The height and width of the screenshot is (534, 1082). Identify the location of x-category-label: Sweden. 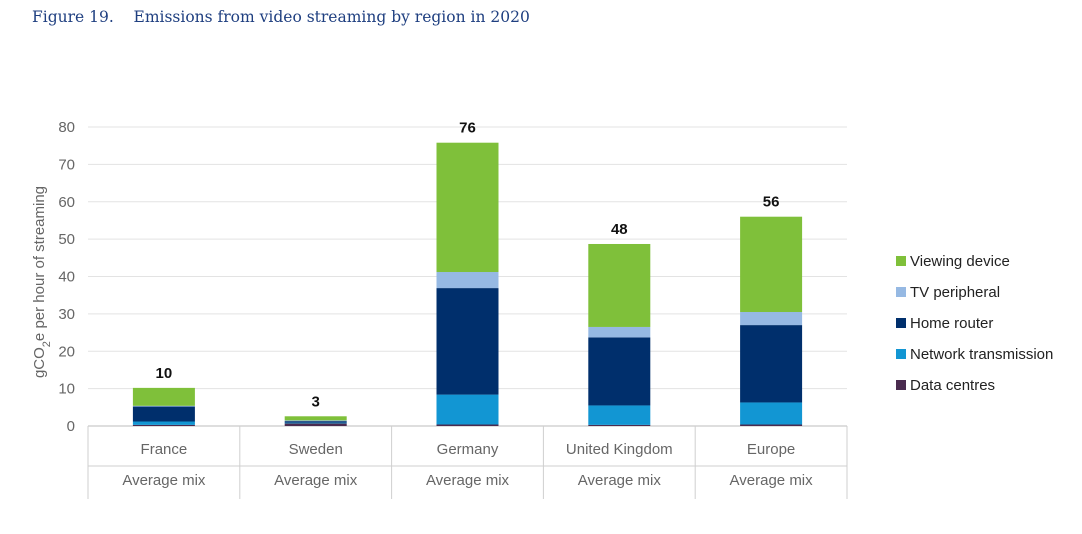
(316, 449).